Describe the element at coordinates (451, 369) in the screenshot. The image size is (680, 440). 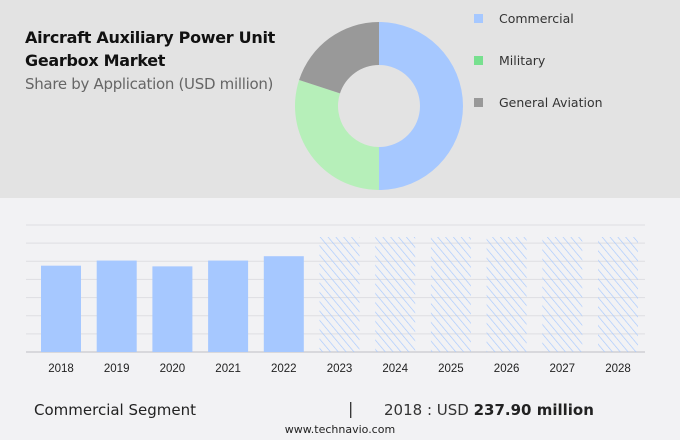
I see `x-tick-label: 2025` at that location.